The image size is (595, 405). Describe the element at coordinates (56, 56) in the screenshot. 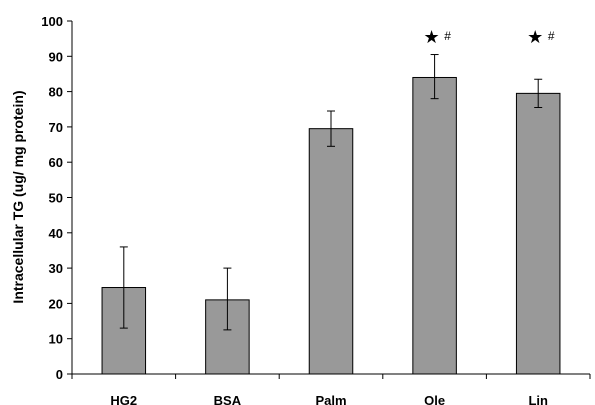

I see `y-tick-label-90: 90` at that location.